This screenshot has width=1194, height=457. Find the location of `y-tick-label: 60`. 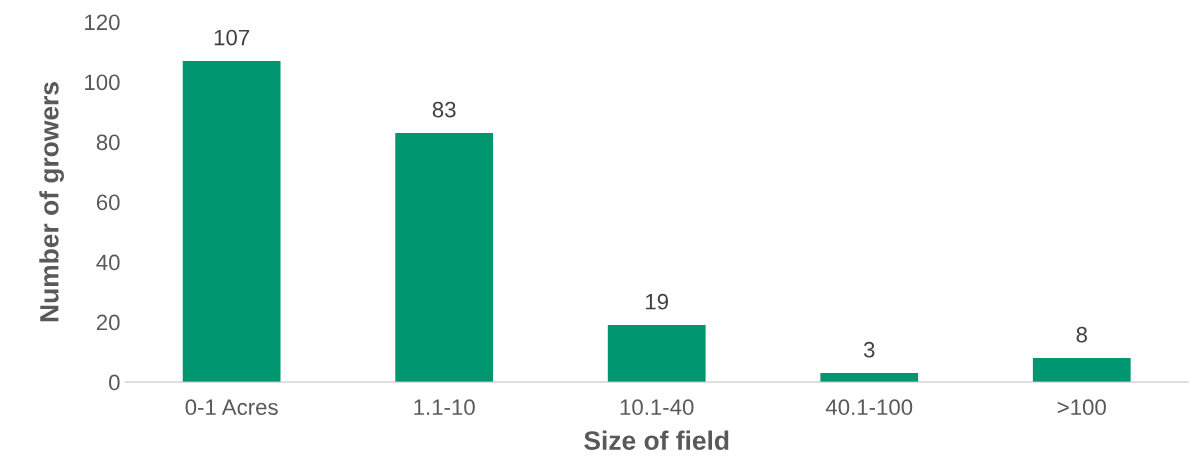

y-tick-label: 60 is located at coordinates (108, 202).